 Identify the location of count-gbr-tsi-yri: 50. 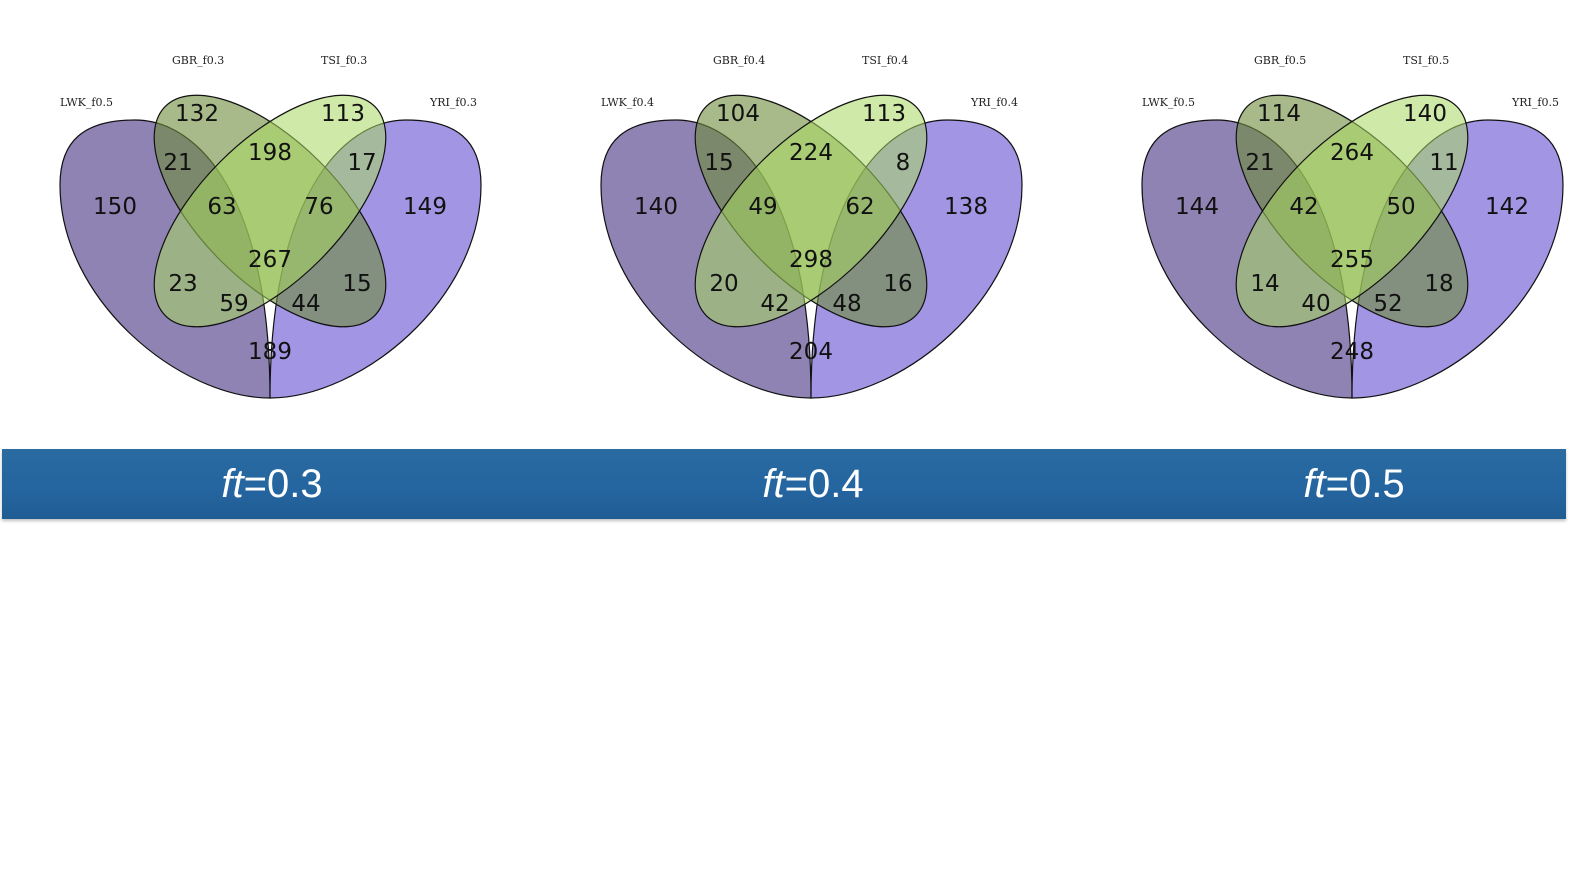
(1400, 207).